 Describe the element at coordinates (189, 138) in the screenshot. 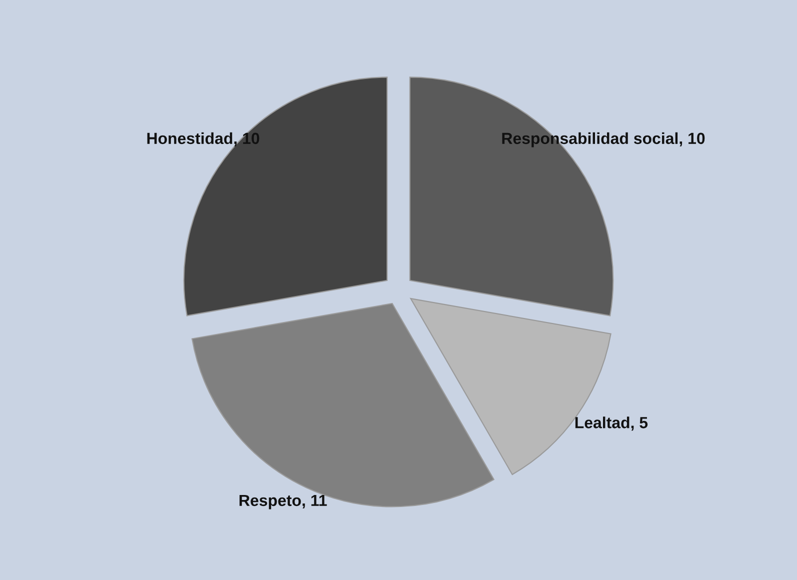

I see `slice-label: Honestidad` at that location.